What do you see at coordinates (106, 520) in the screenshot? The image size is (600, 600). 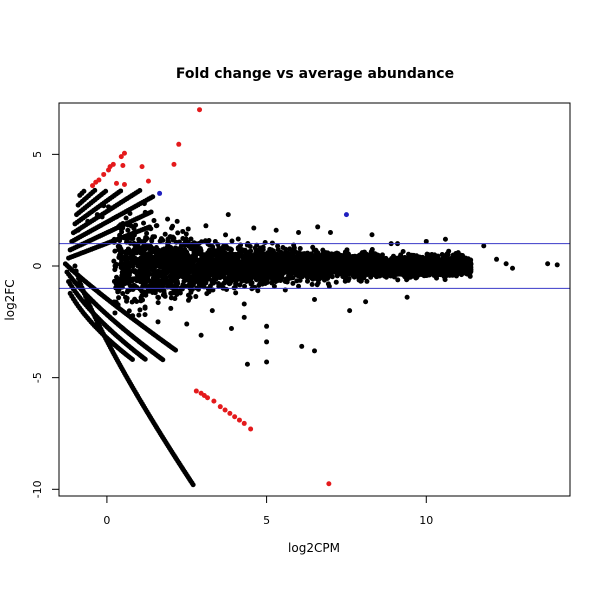 I see `x-tick-label: 0` at bounding box center [106, 520].